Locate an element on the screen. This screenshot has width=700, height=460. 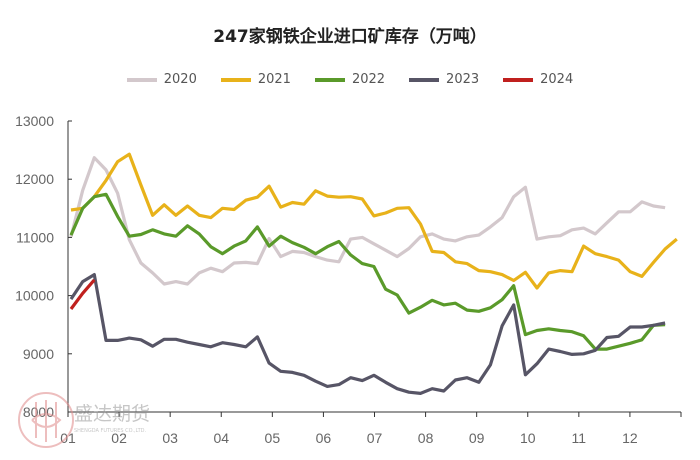
legend-label: 2020 is located at coordinates (180, 79).